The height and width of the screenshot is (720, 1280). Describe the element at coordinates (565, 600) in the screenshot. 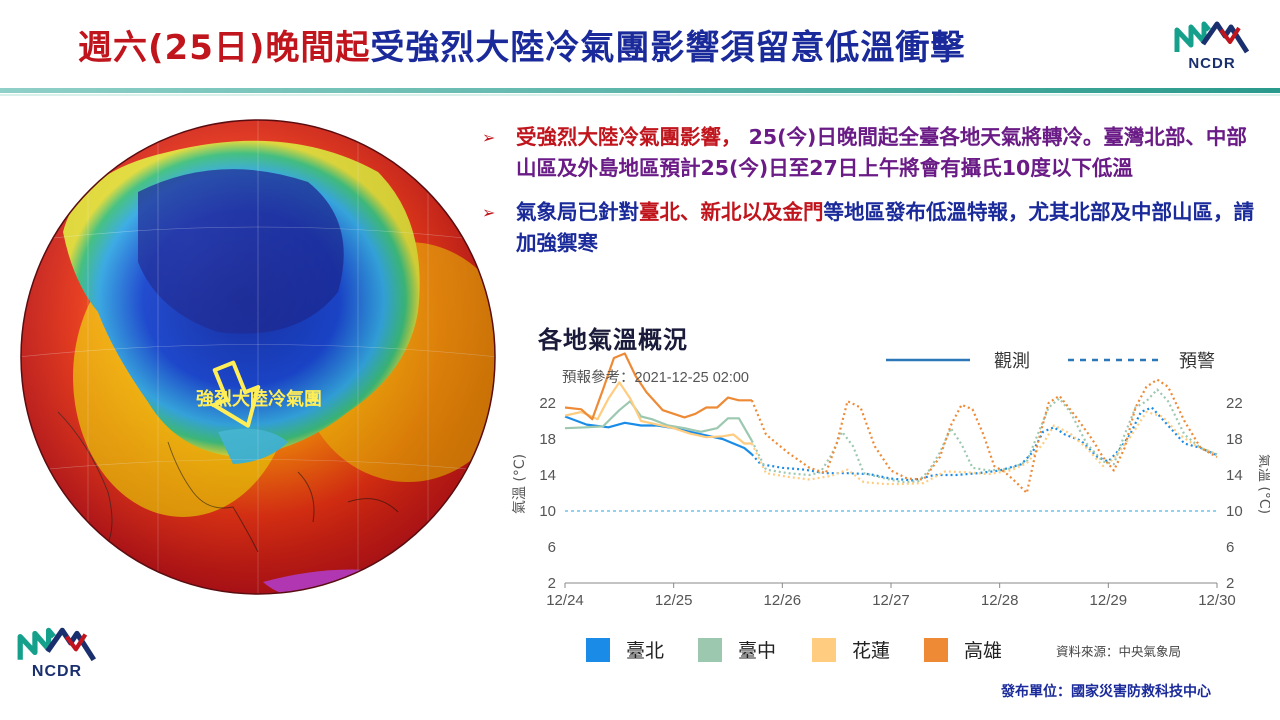

I see `x-tick-label: 12/24` at that location.